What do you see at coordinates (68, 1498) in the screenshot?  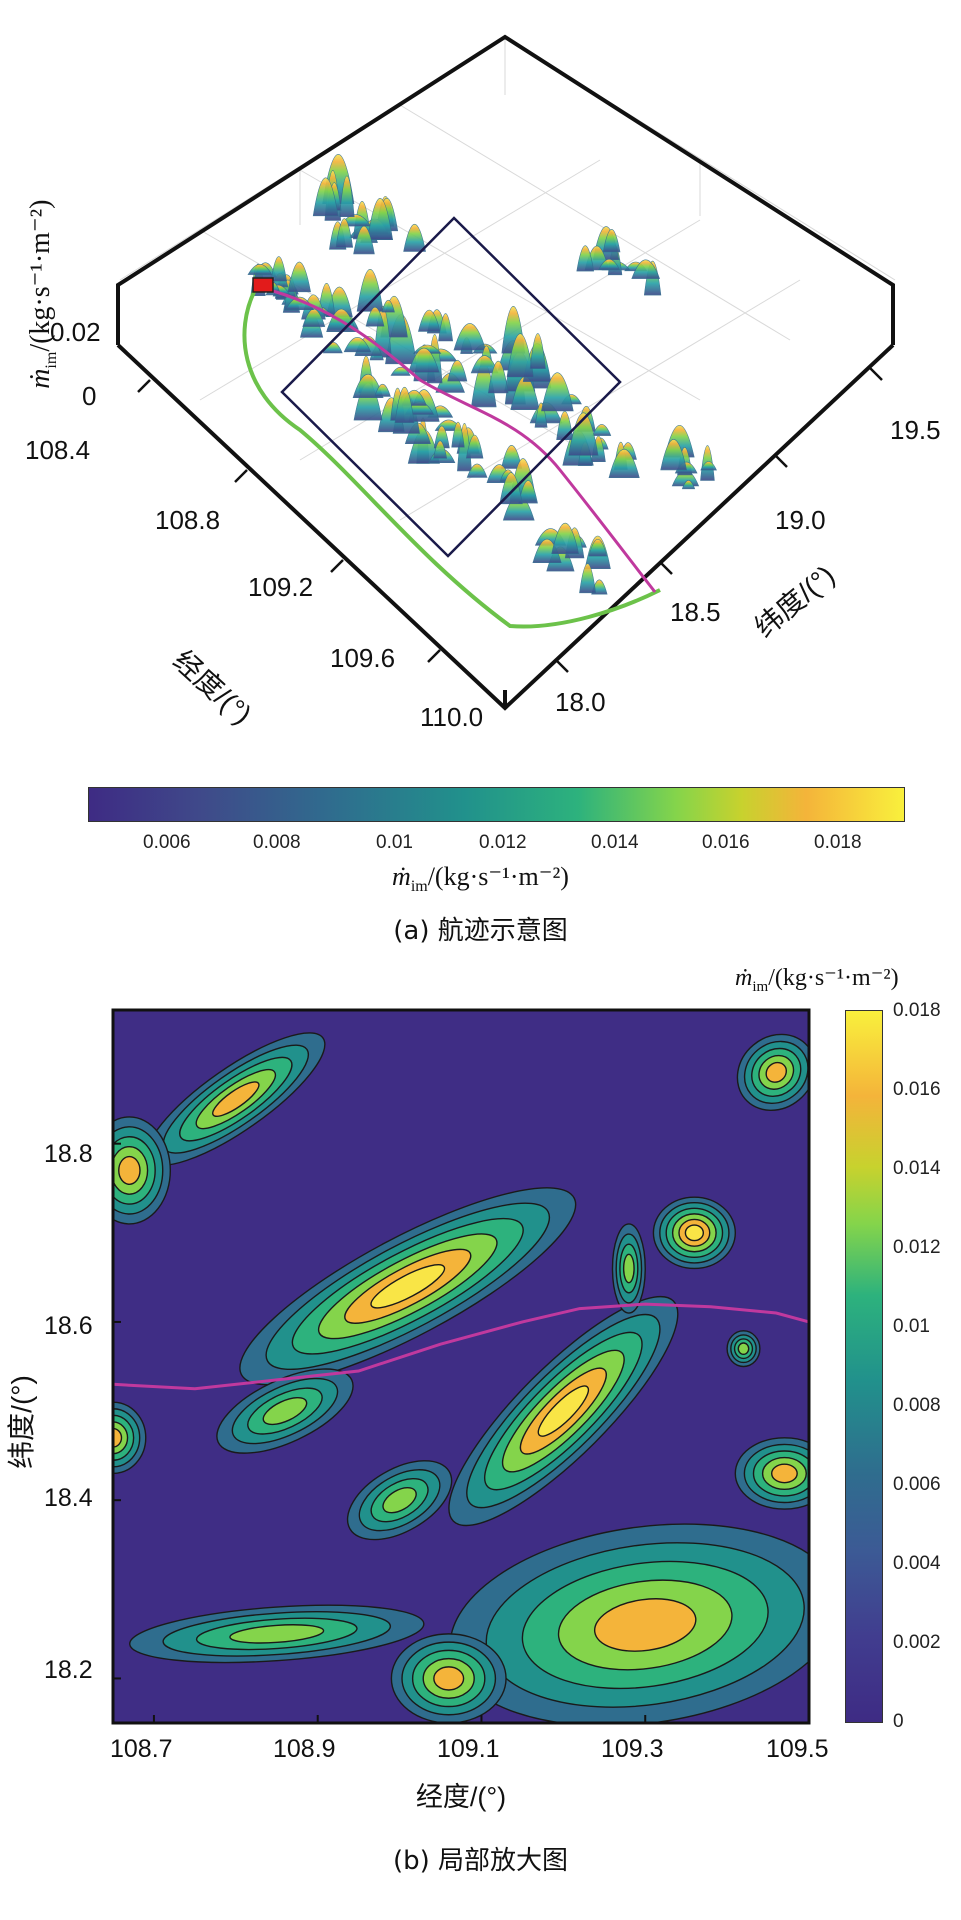 I see `map-y-tick-2: 18.4` at bounding box center [68, 1498].